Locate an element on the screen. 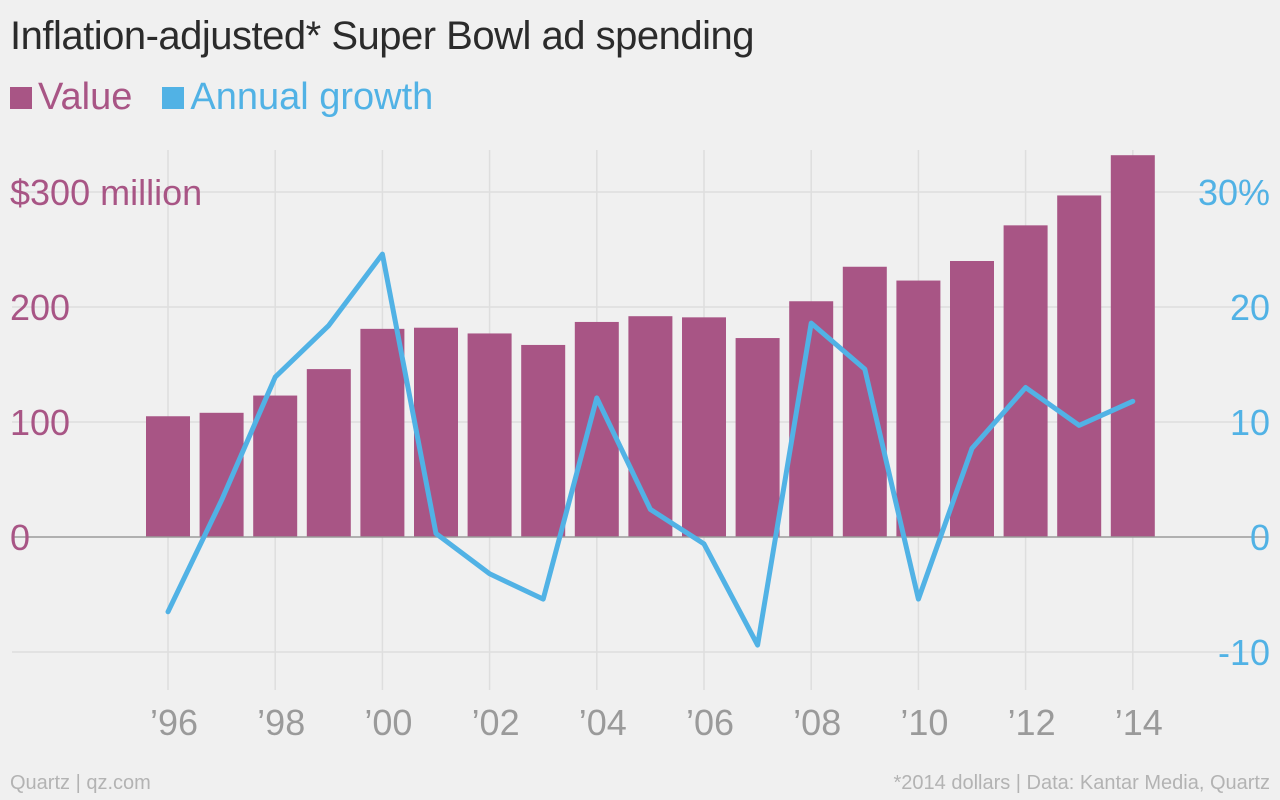 The height and width of the screenshot is (800, 1280). x-tick-label: ’14 is located at coordinates (1139, 722).